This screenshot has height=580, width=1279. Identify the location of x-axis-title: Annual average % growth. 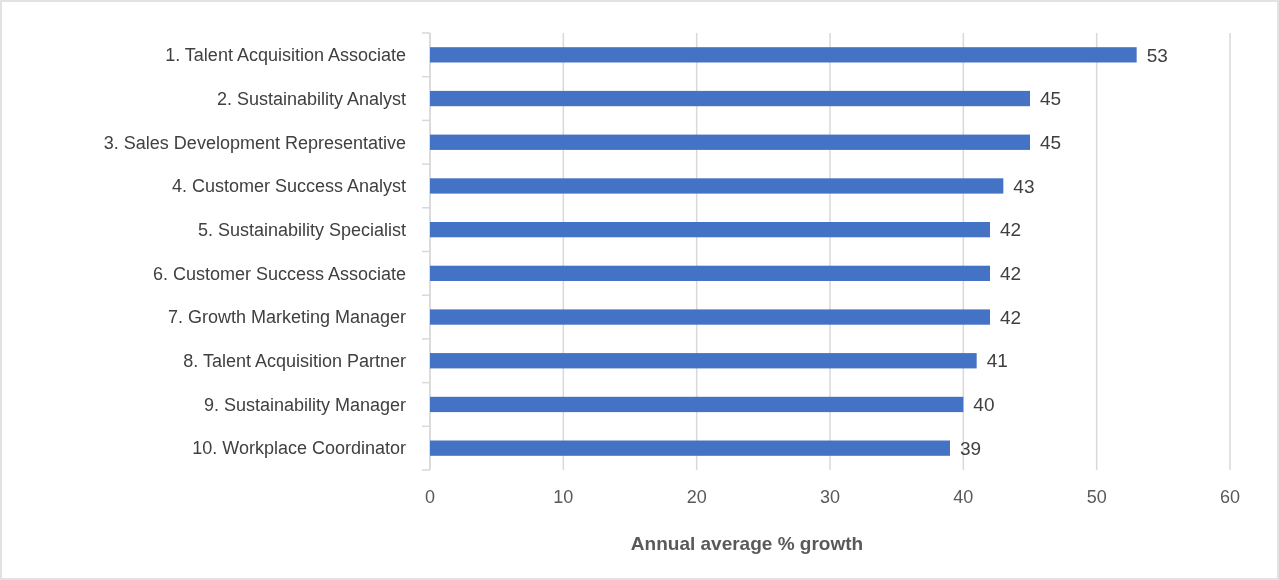
(747, 543).